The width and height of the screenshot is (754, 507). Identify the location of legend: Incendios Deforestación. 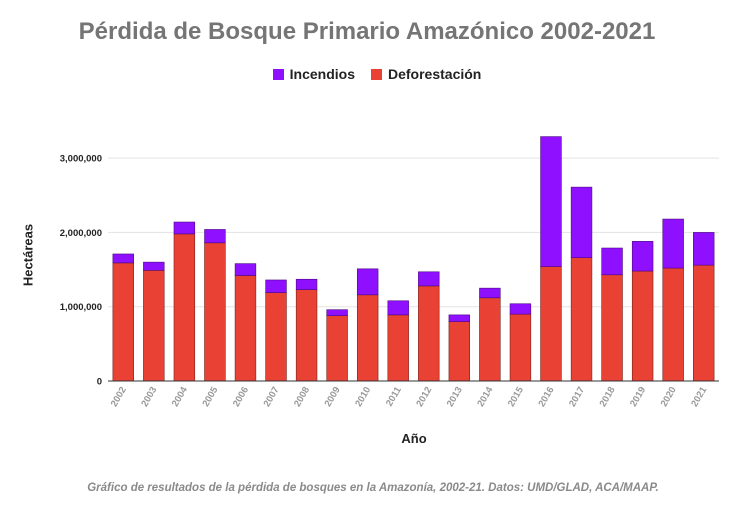
(377, 74).